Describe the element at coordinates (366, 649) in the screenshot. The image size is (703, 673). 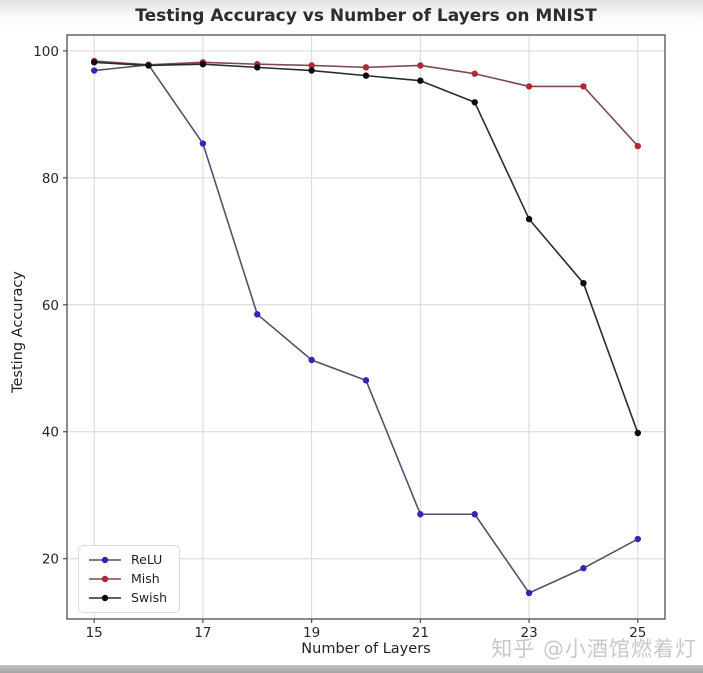
I see `x-axis-label: Number of Layers` at that location.